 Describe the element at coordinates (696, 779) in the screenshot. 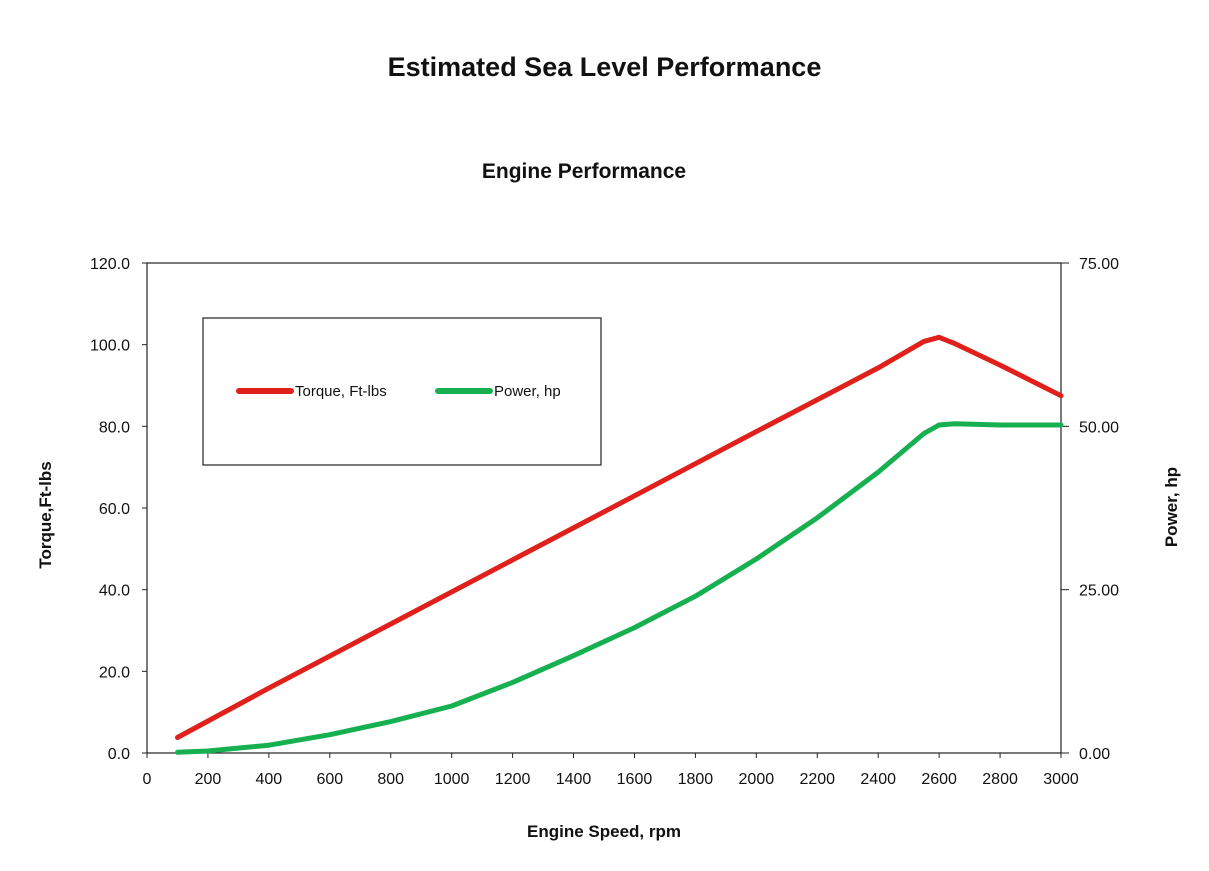

I see `x-tick-label: 1800` at that location.